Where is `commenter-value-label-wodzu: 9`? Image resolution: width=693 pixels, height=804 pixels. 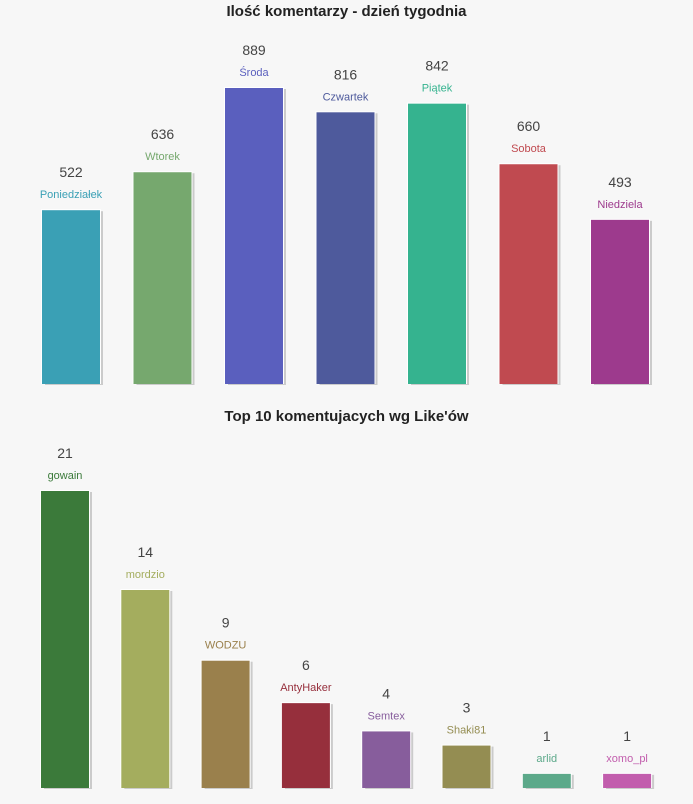
commenter-value-label-wodzu: 9 is located at coordinates (226, 623).